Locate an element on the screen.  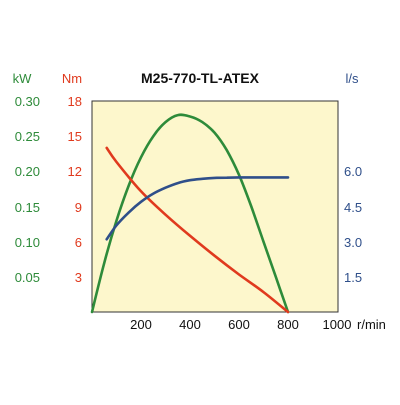
power-tick-label: 0.20 is located at coordinates (27, 171).